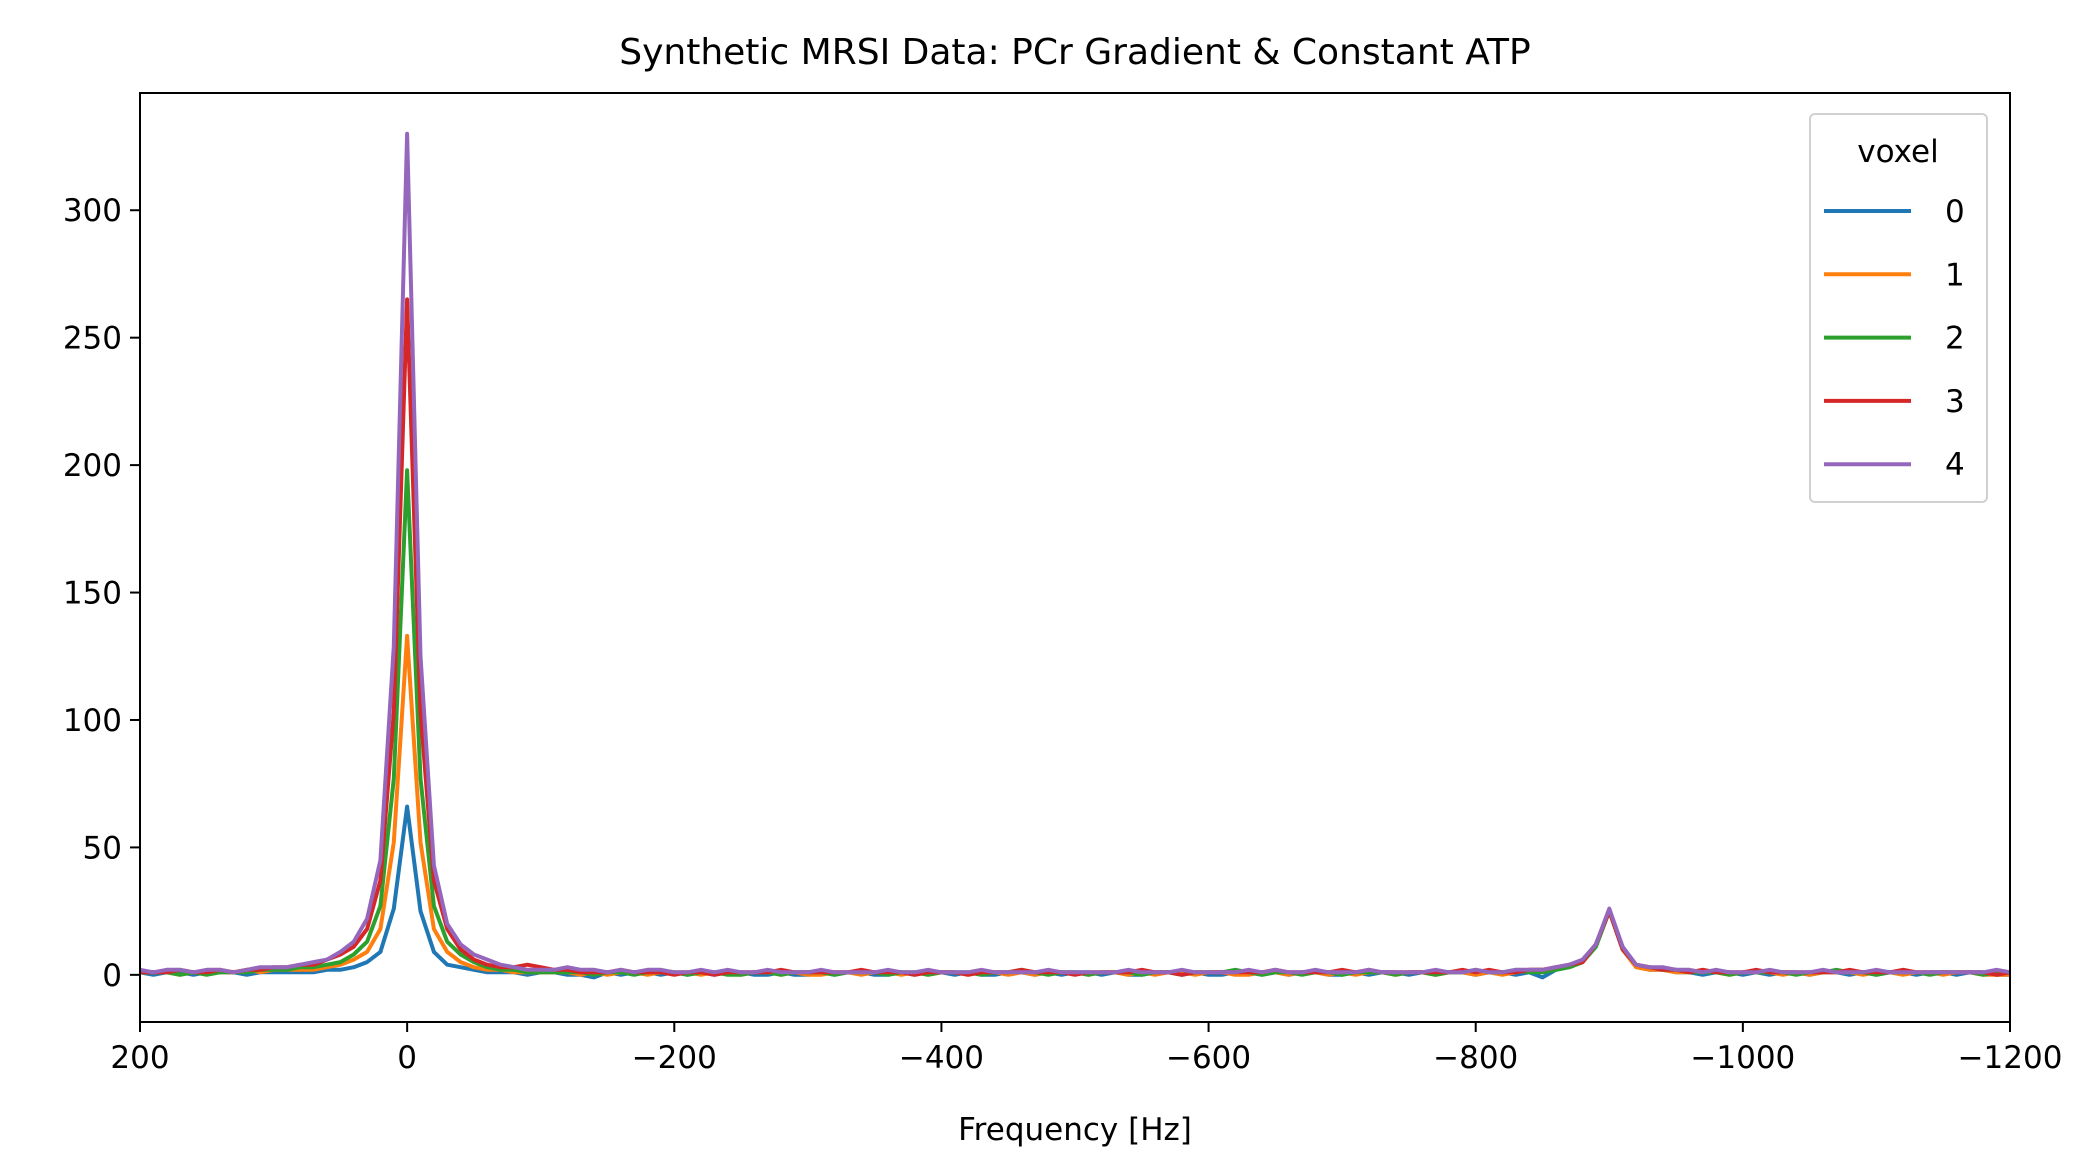  I want to click on x-tick-label: 200, so click(139, 1058).